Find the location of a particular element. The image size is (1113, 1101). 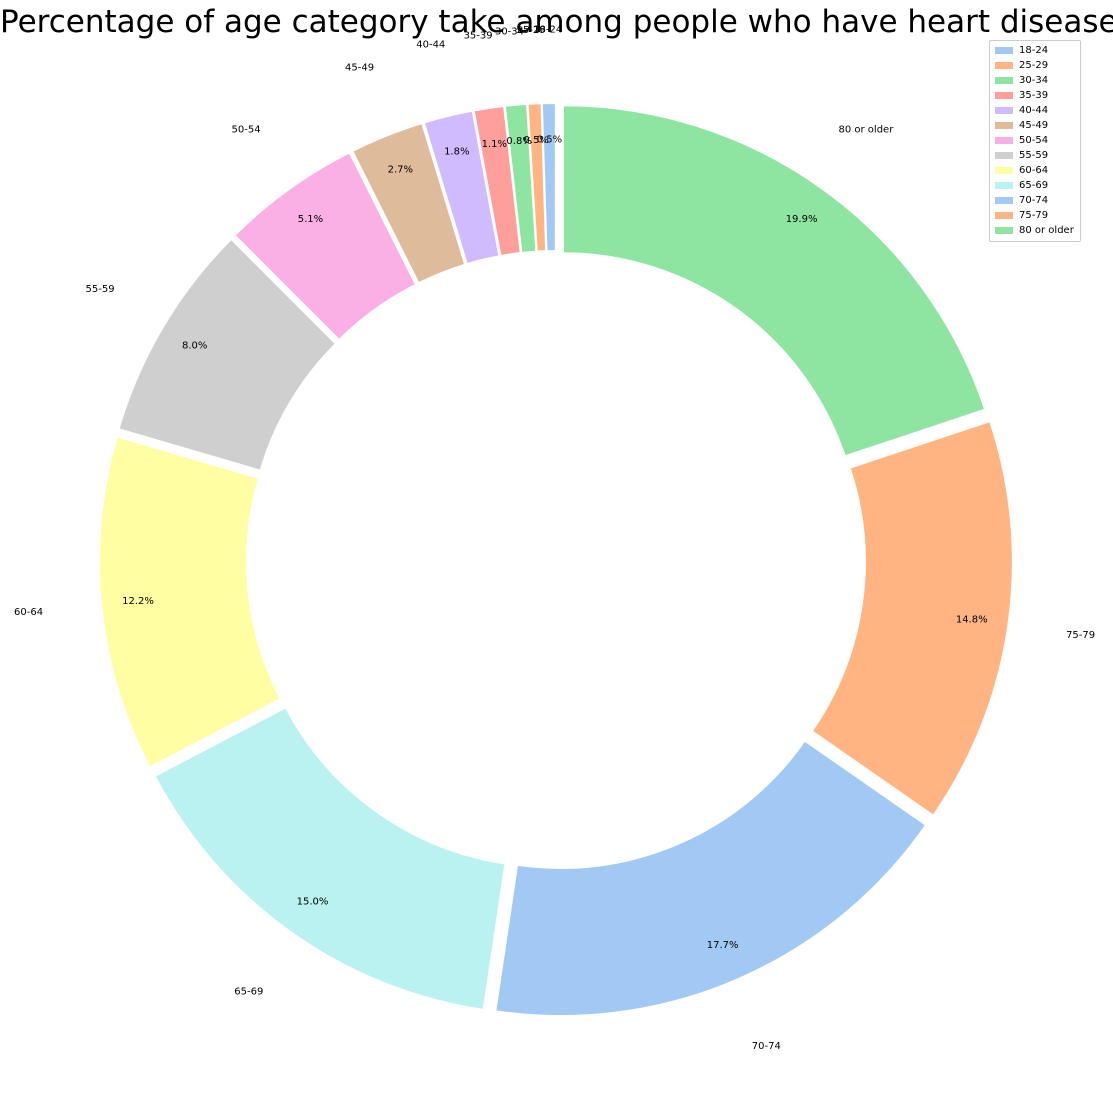

legend-label: 70-74 is located at coordinates (1034, 200).